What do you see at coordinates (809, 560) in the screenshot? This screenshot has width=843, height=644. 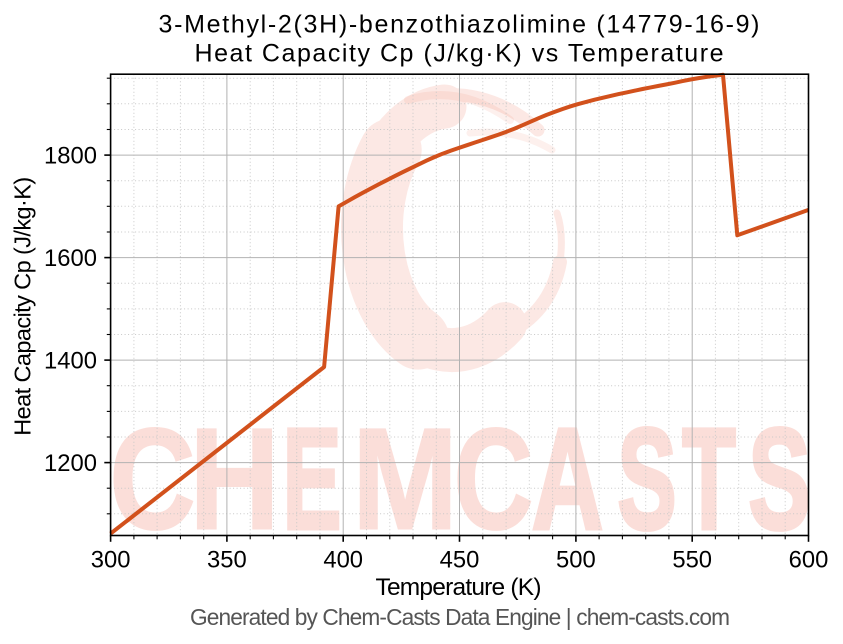 I see `svg-text: 600` at bounding box center [809, 560].